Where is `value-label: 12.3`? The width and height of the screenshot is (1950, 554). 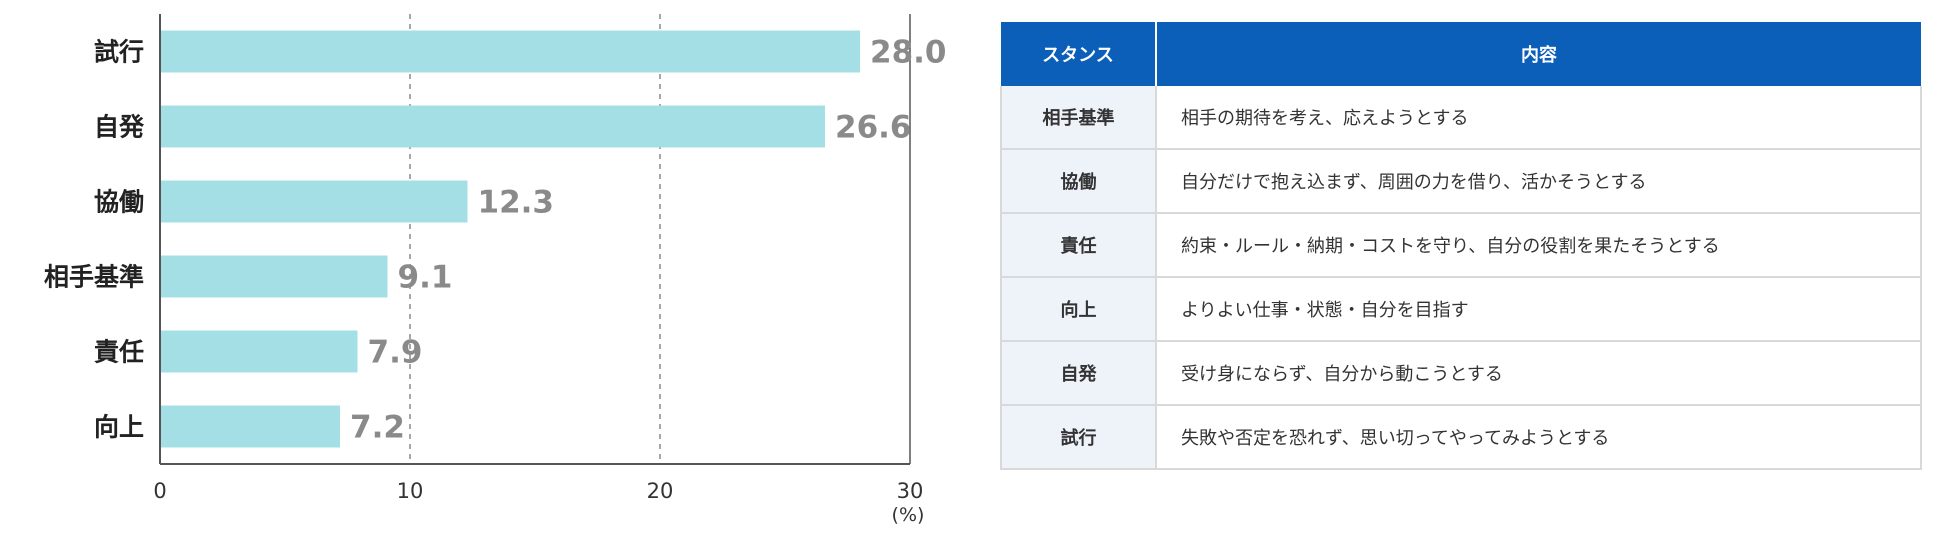 value-label: 12.3 is located at coordinates (516, 203).